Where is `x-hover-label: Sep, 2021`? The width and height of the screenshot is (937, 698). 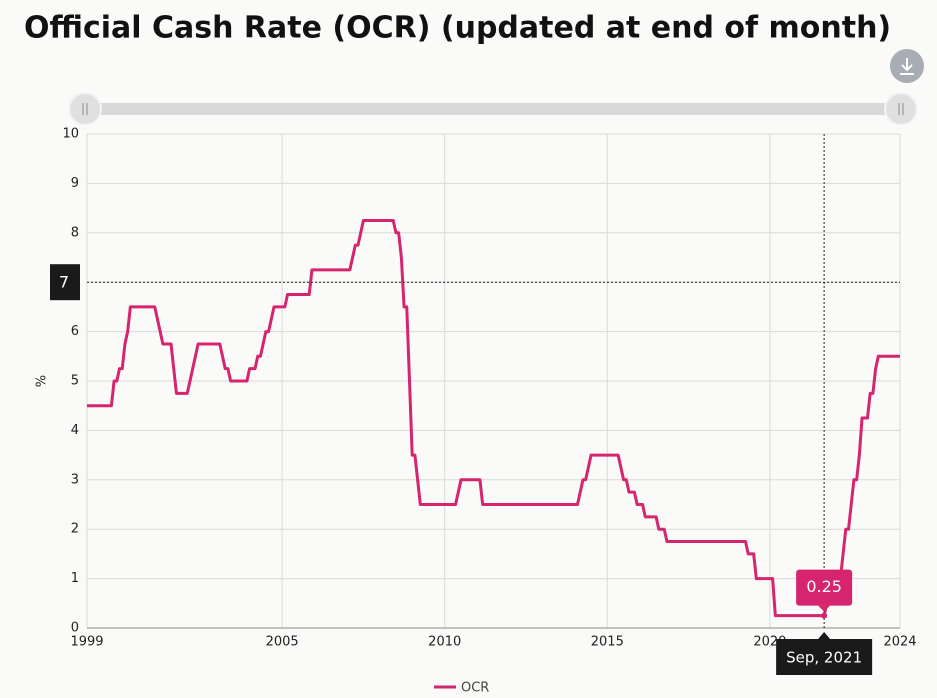
x-hover-label: Sep, 2021 is located at coordinates (824, 658).